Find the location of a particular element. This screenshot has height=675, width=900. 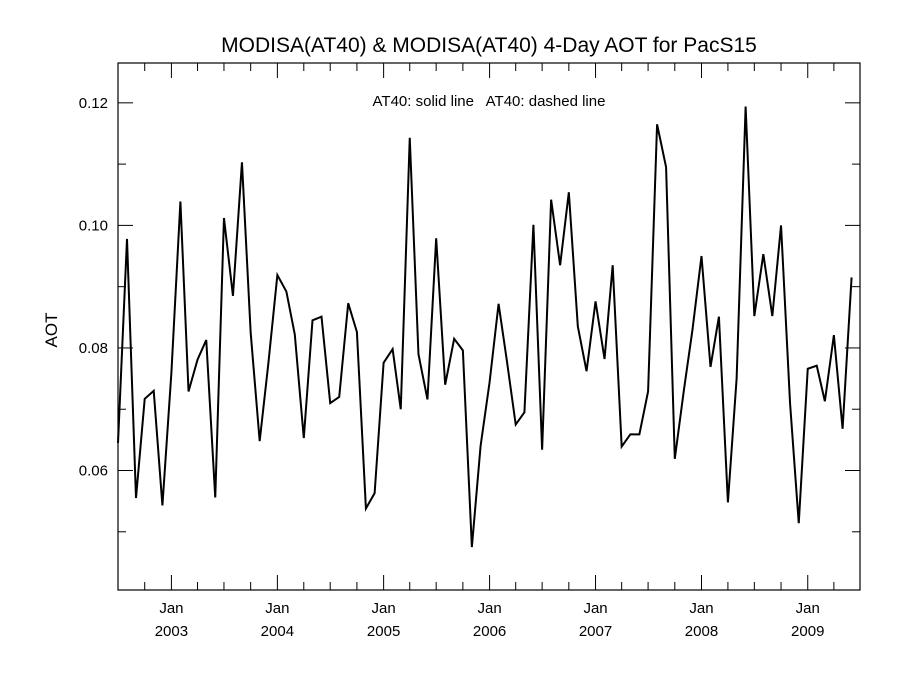

x-tick-year-label: 2008 is located at coordinates (701, 631).